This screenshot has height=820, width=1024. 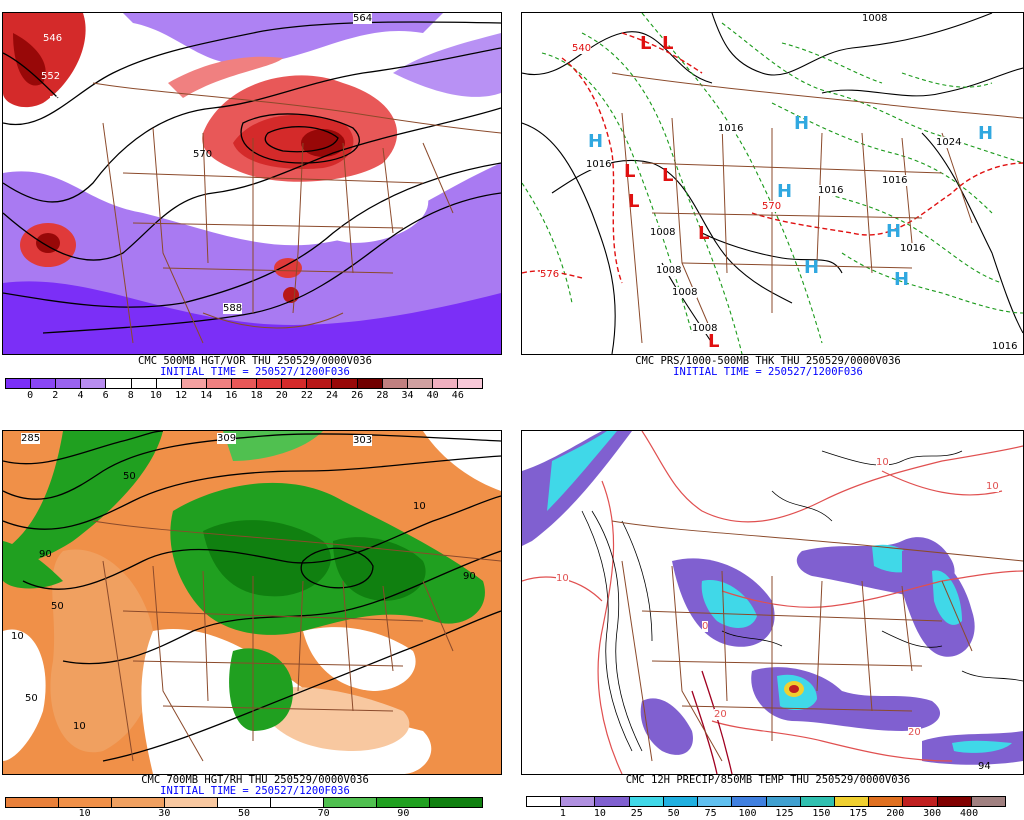 What do you see at coordinates (231, 395) in the screenshot?
I see `legend-label: 16` at bounding box center [231, 395].